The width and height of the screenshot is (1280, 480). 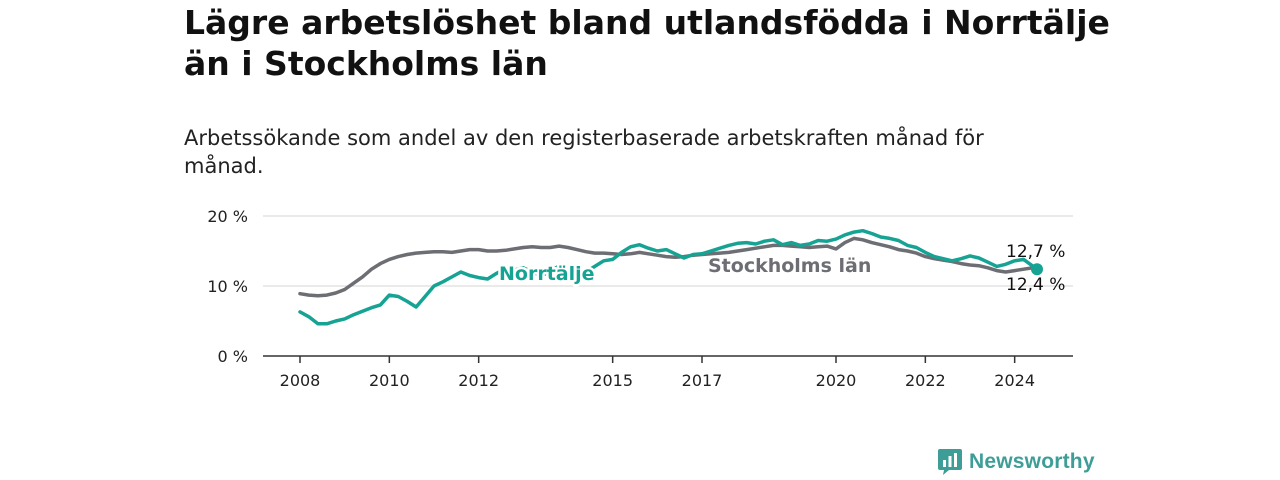 I want to click on series-label-stockholms-lan: Stockholms län, so click(x=789, y=266).